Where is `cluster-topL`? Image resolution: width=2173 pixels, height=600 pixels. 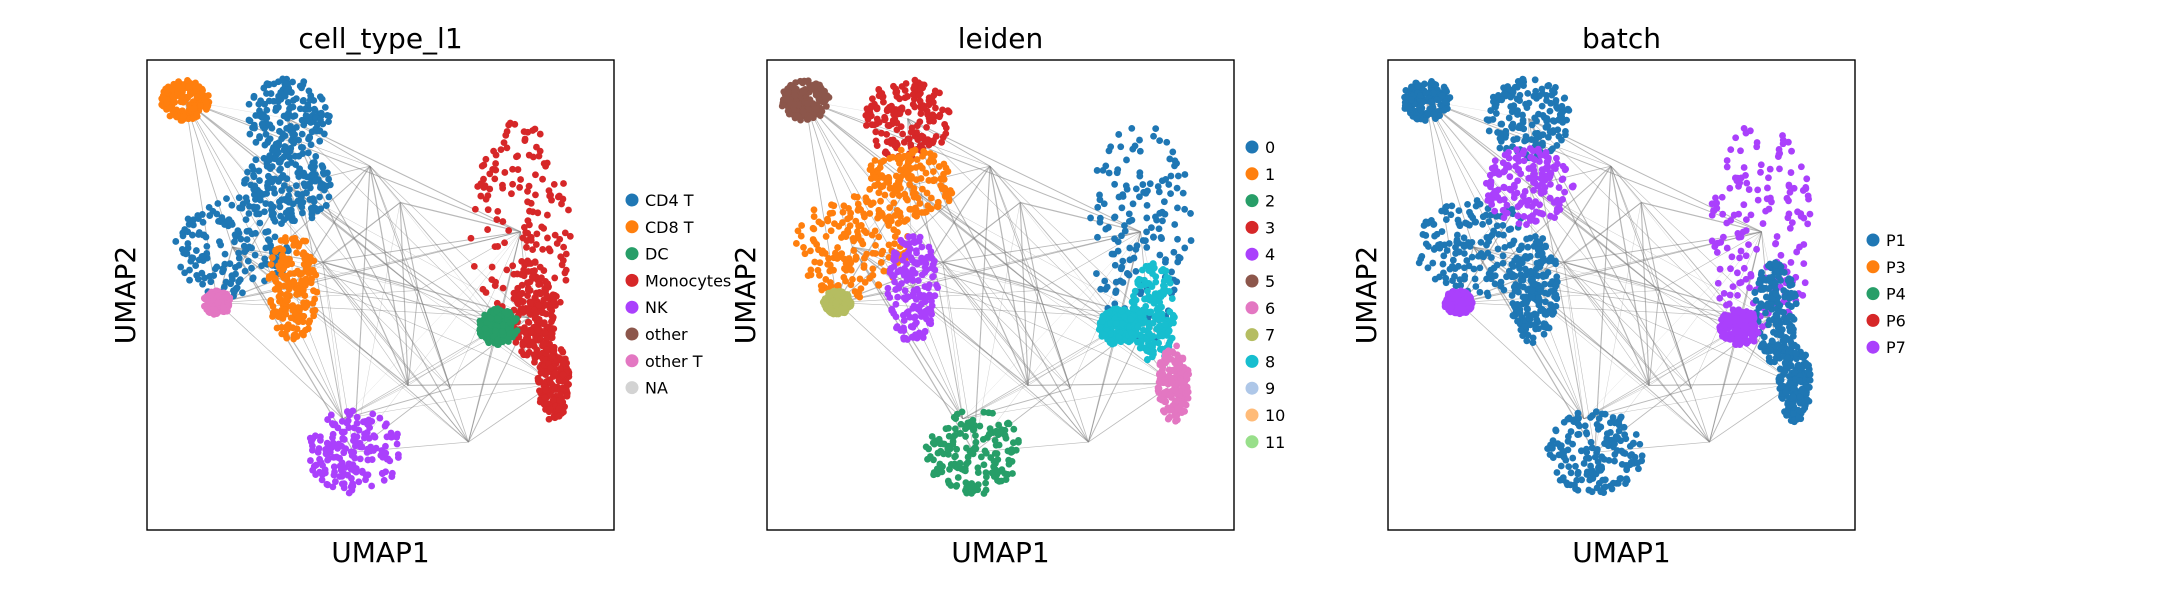
cluster-topL is located at coordinates (805, 100).